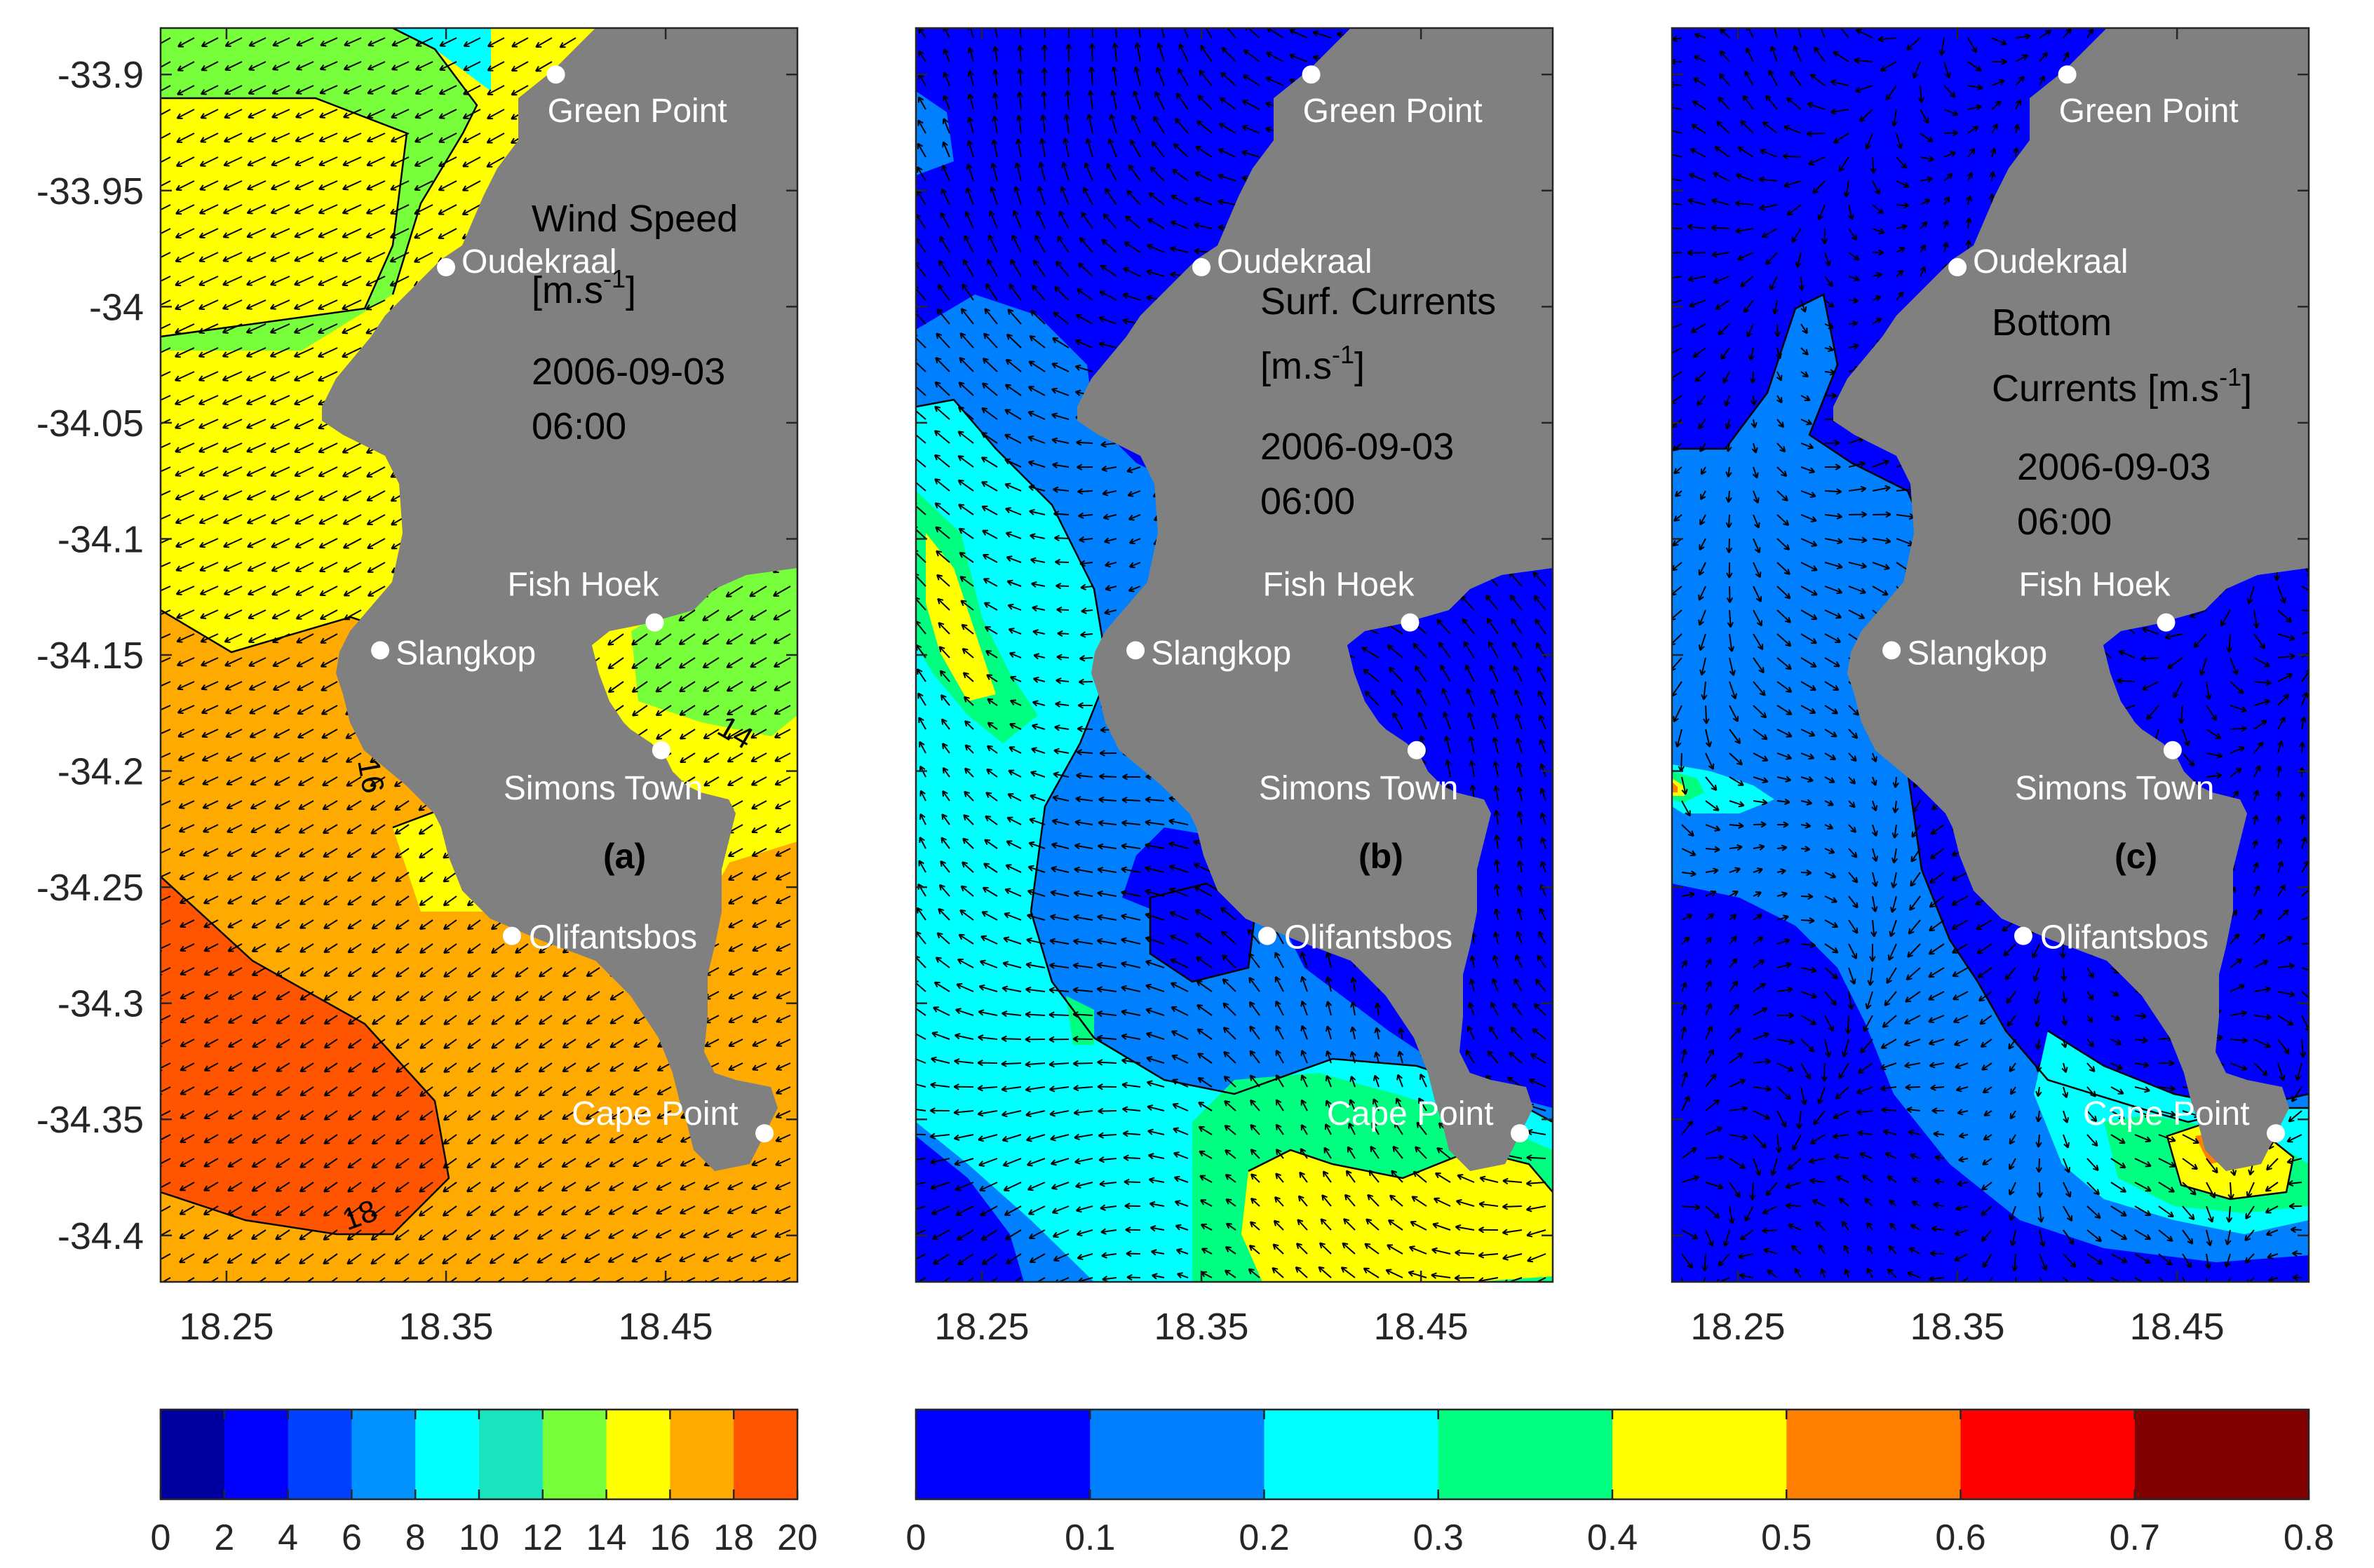  Describe the element at coordinates (624, 856) in the screenshot. I see `panel-label: (a)` at that location.